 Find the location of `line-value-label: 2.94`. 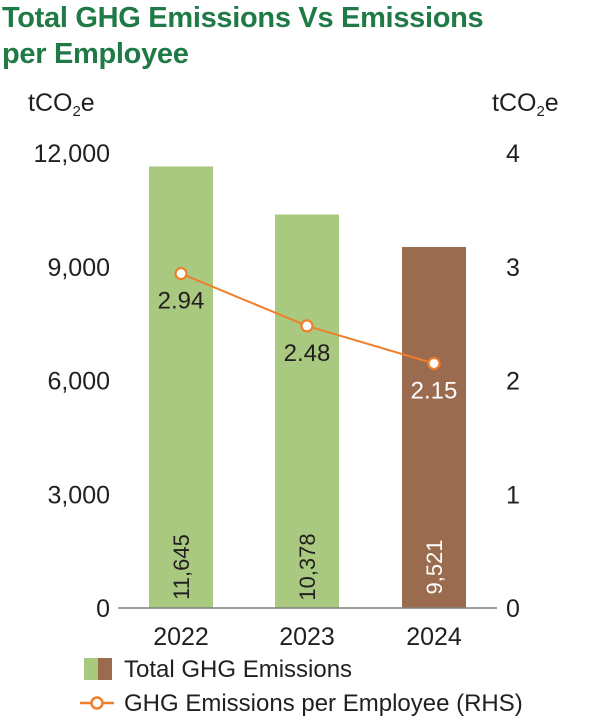

line-value-label: 2.94 is located at coordinates (181, 301).